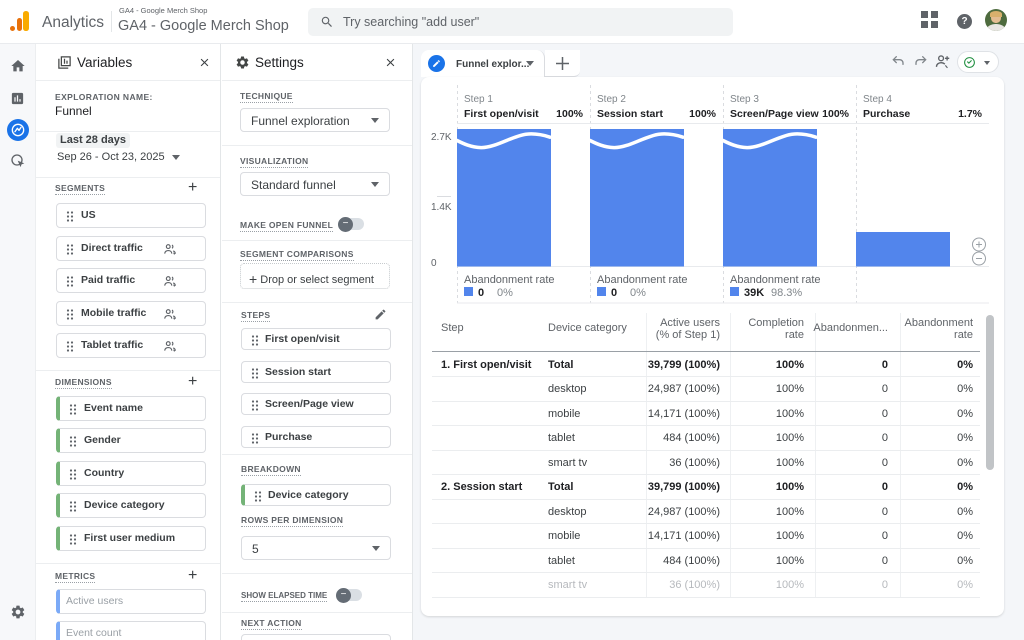 The image size is (1024, 640). I want to click on svg-text: 1.7%, so click(970, 114).